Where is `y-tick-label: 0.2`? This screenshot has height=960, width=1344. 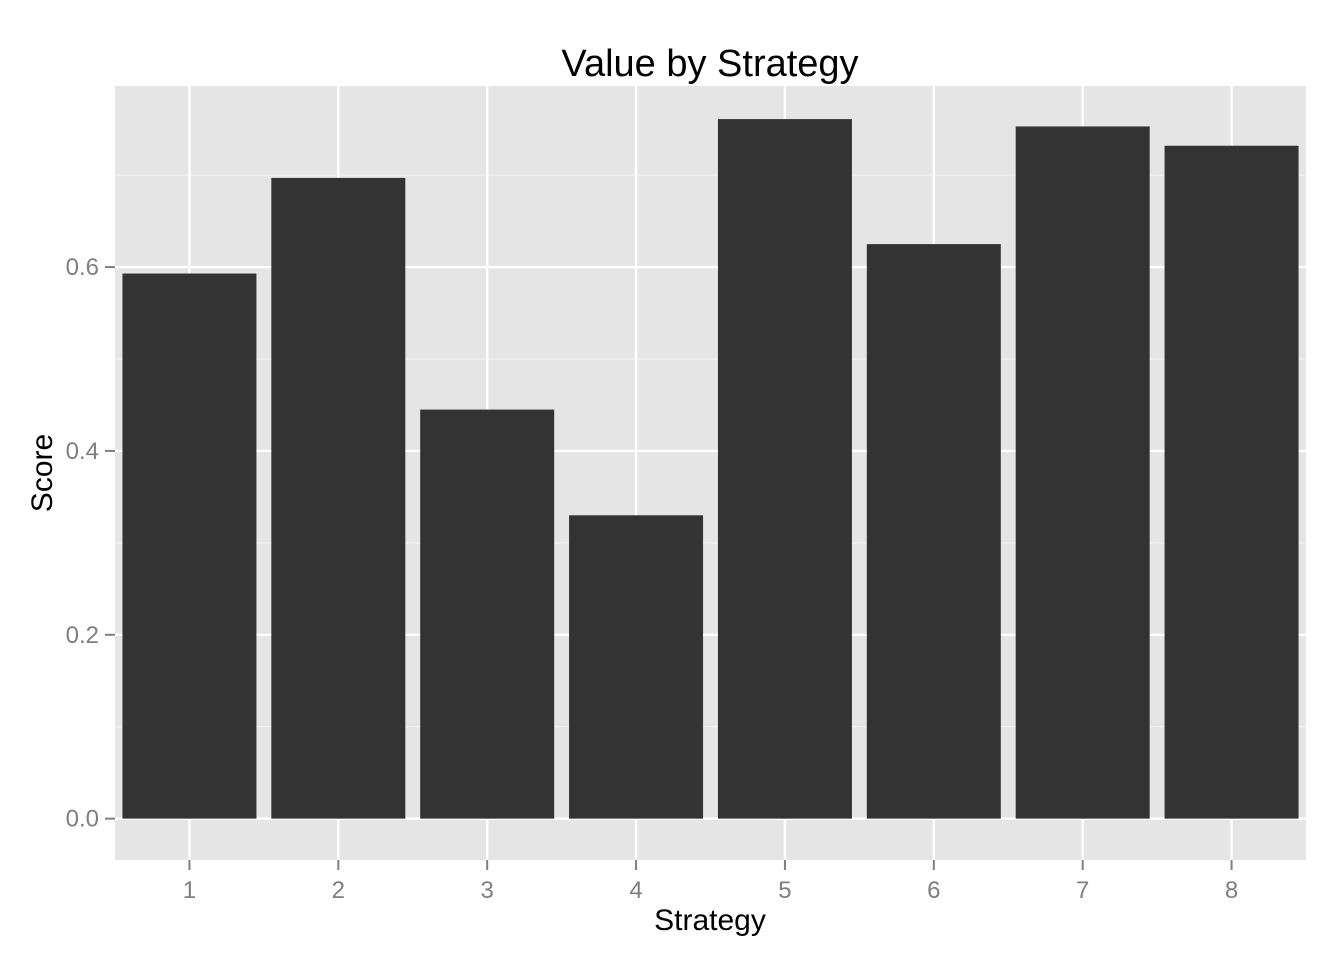 y-tick-label: 0.2 is located at coordinates (82, 635).